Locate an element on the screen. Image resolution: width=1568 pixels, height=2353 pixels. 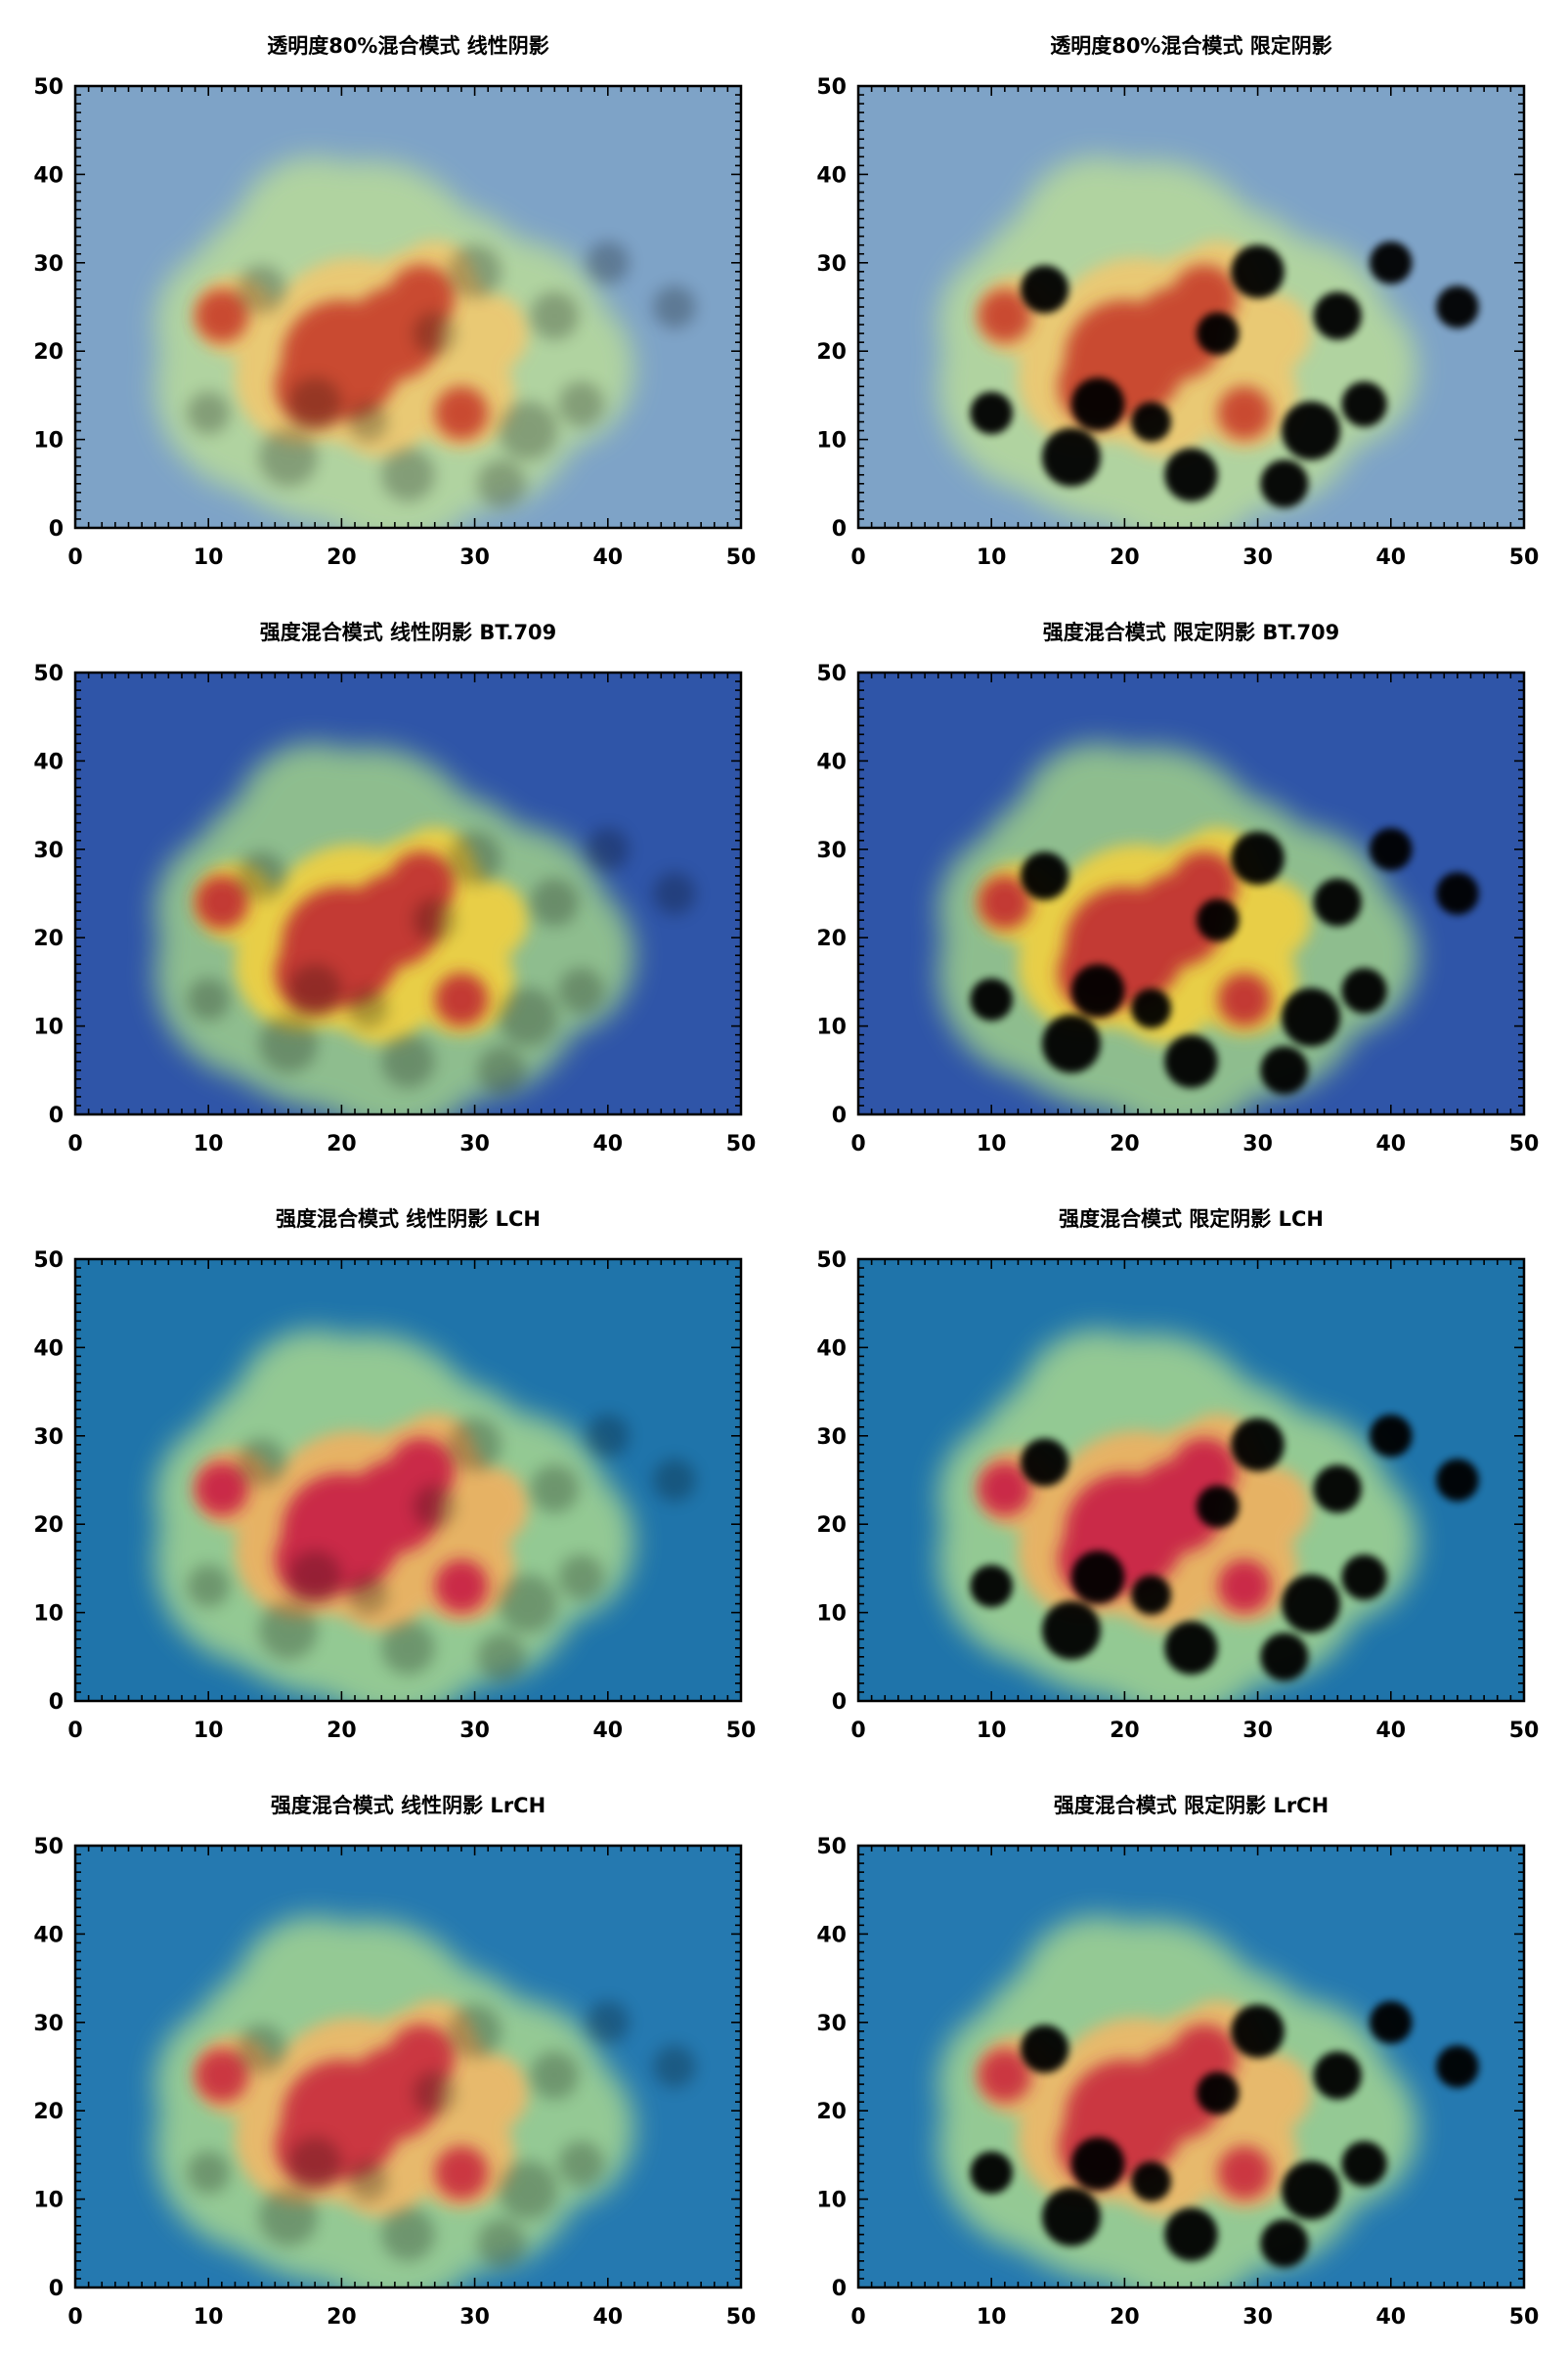
chart-panel-2: 透明度80%混合模式 限定阴影 0 10 20 30 40 50 0 10 20 30 40 50 is located at coordinates (1177, 302).